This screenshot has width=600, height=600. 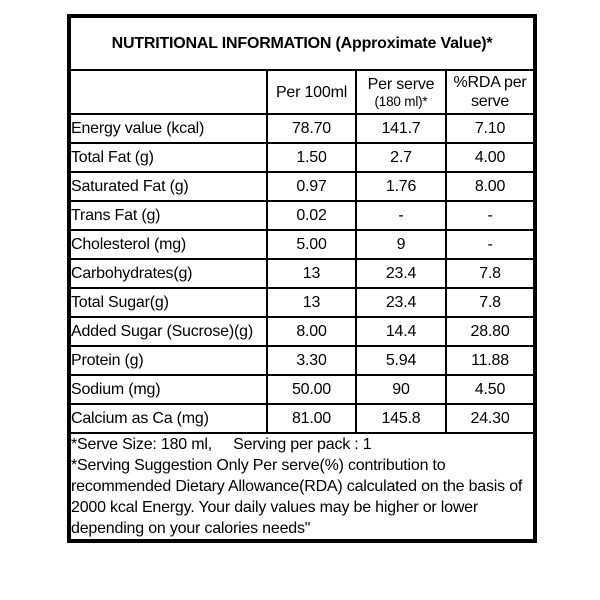 What do you see at coordinates (401, 101) in the screenshot?
I see `header-per-serve-line2: (180 ml)*` at bounding box center [401, 101].